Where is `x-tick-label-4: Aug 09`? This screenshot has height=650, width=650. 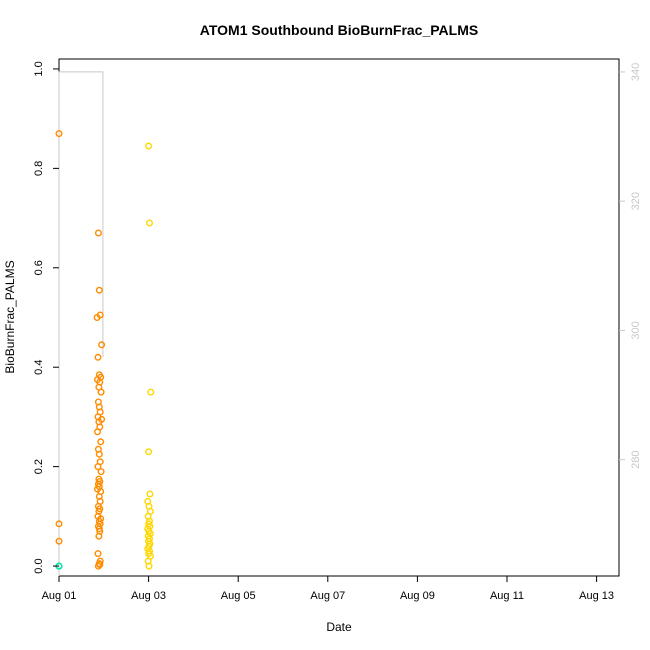 x-tick-label-4: Aug 09 is located at coordinates (417, 596).